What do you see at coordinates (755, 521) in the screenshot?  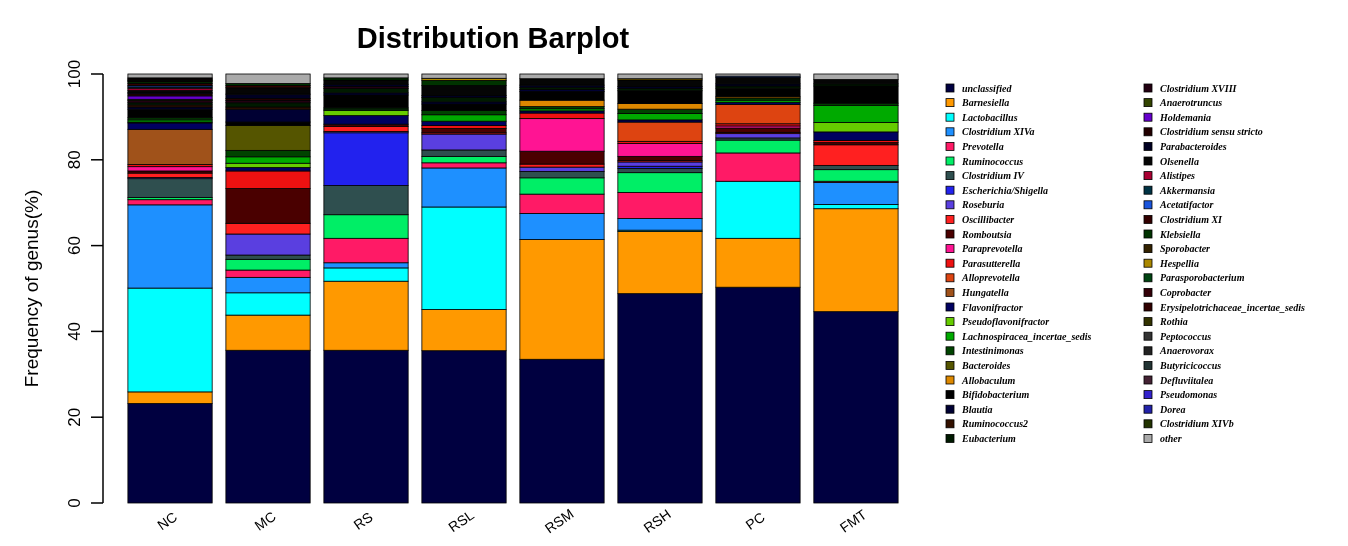 I see `x-tick-label: PC` at bounding box center [755, 521].